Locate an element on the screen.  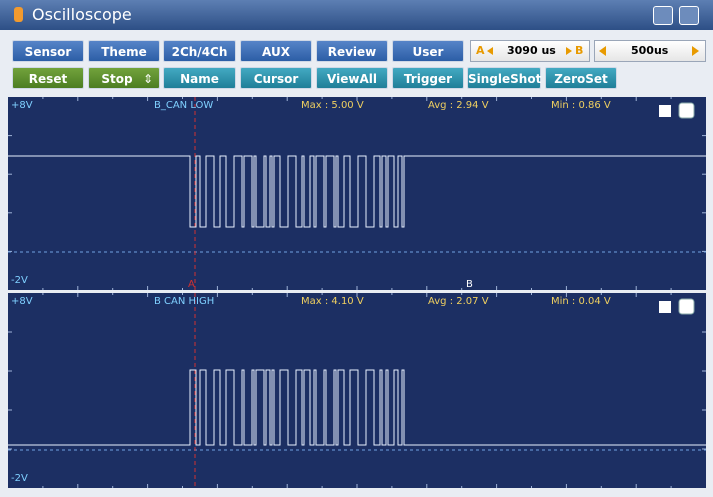
toolbar-button: User Setting is located at coordinates (428, 60).